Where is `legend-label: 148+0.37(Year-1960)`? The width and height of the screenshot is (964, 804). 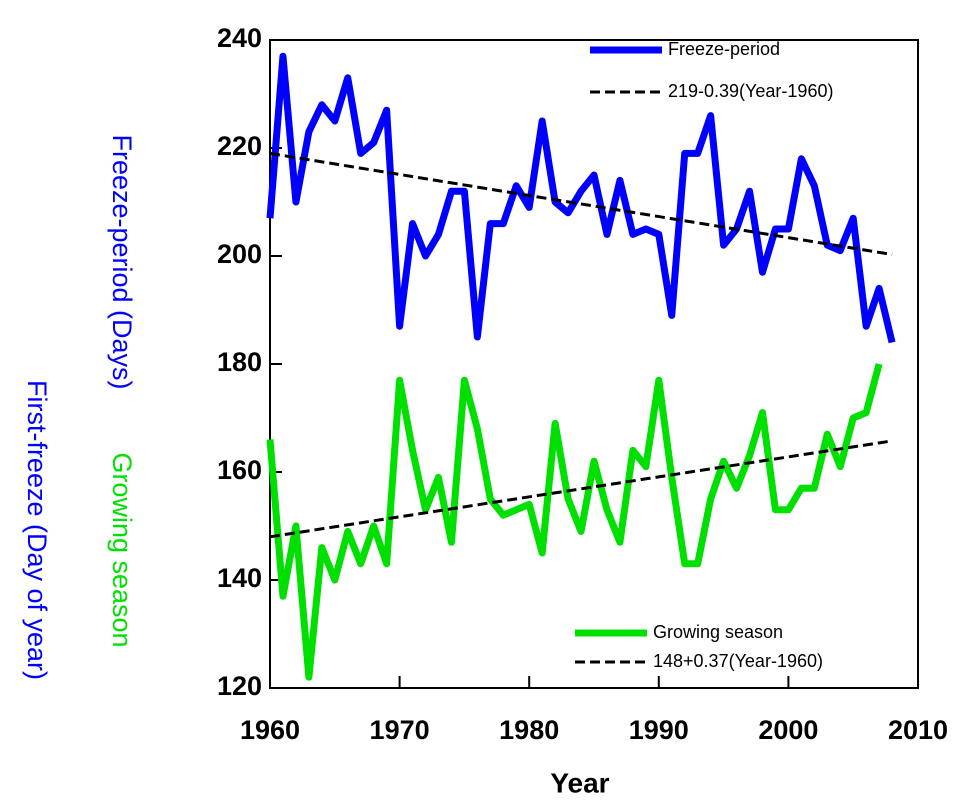
legend-label: 148+0.37(Year-1960) is located at coordinates (738, 661).